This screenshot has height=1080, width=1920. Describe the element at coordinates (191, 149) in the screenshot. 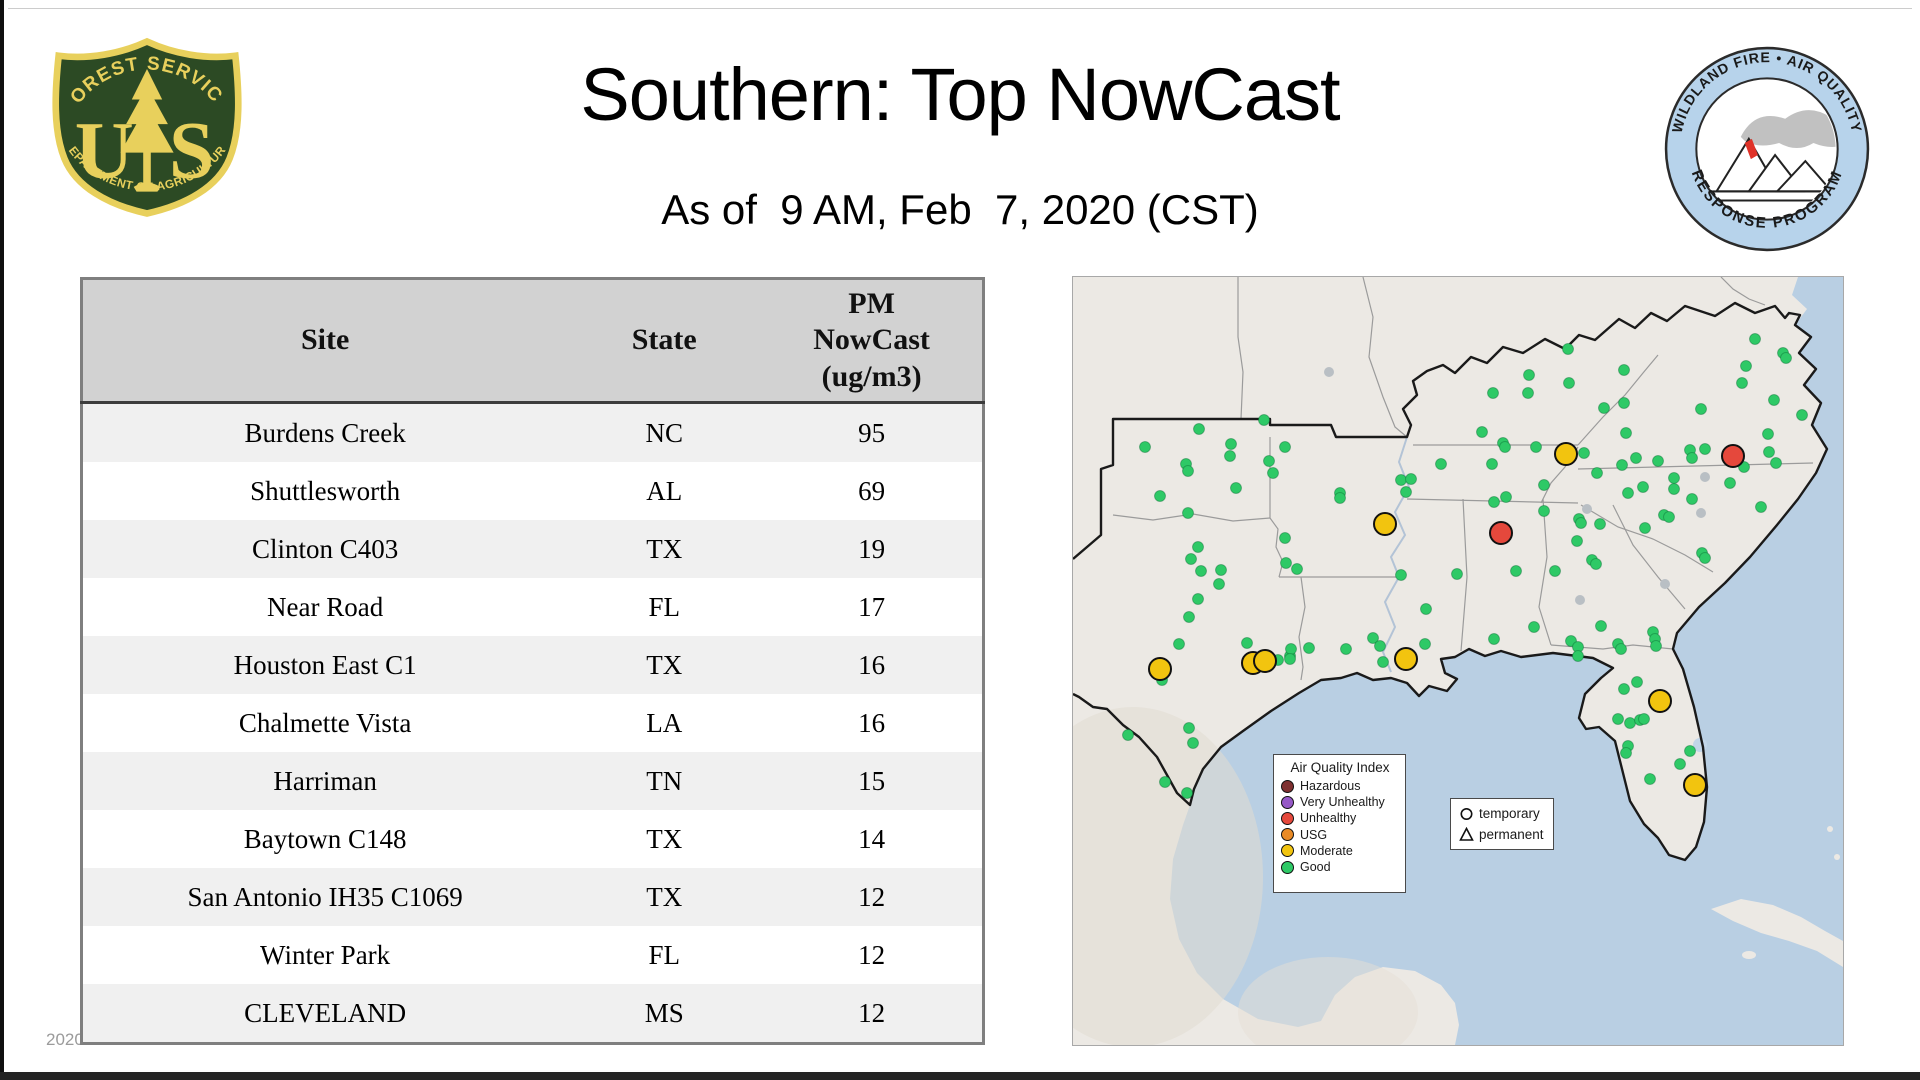

I see `fs-letter-s: S` at that location.